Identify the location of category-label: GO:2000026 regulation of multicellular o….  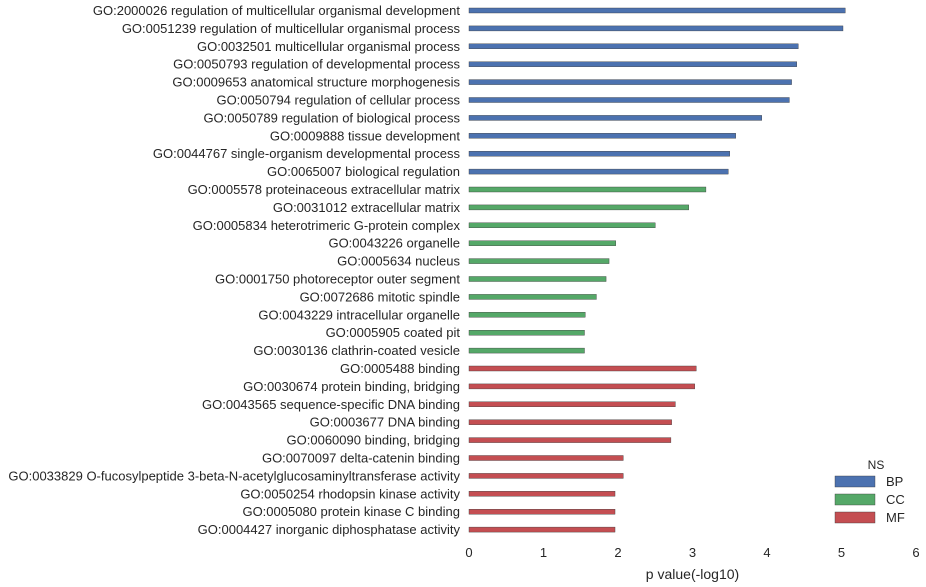
(276, 10).